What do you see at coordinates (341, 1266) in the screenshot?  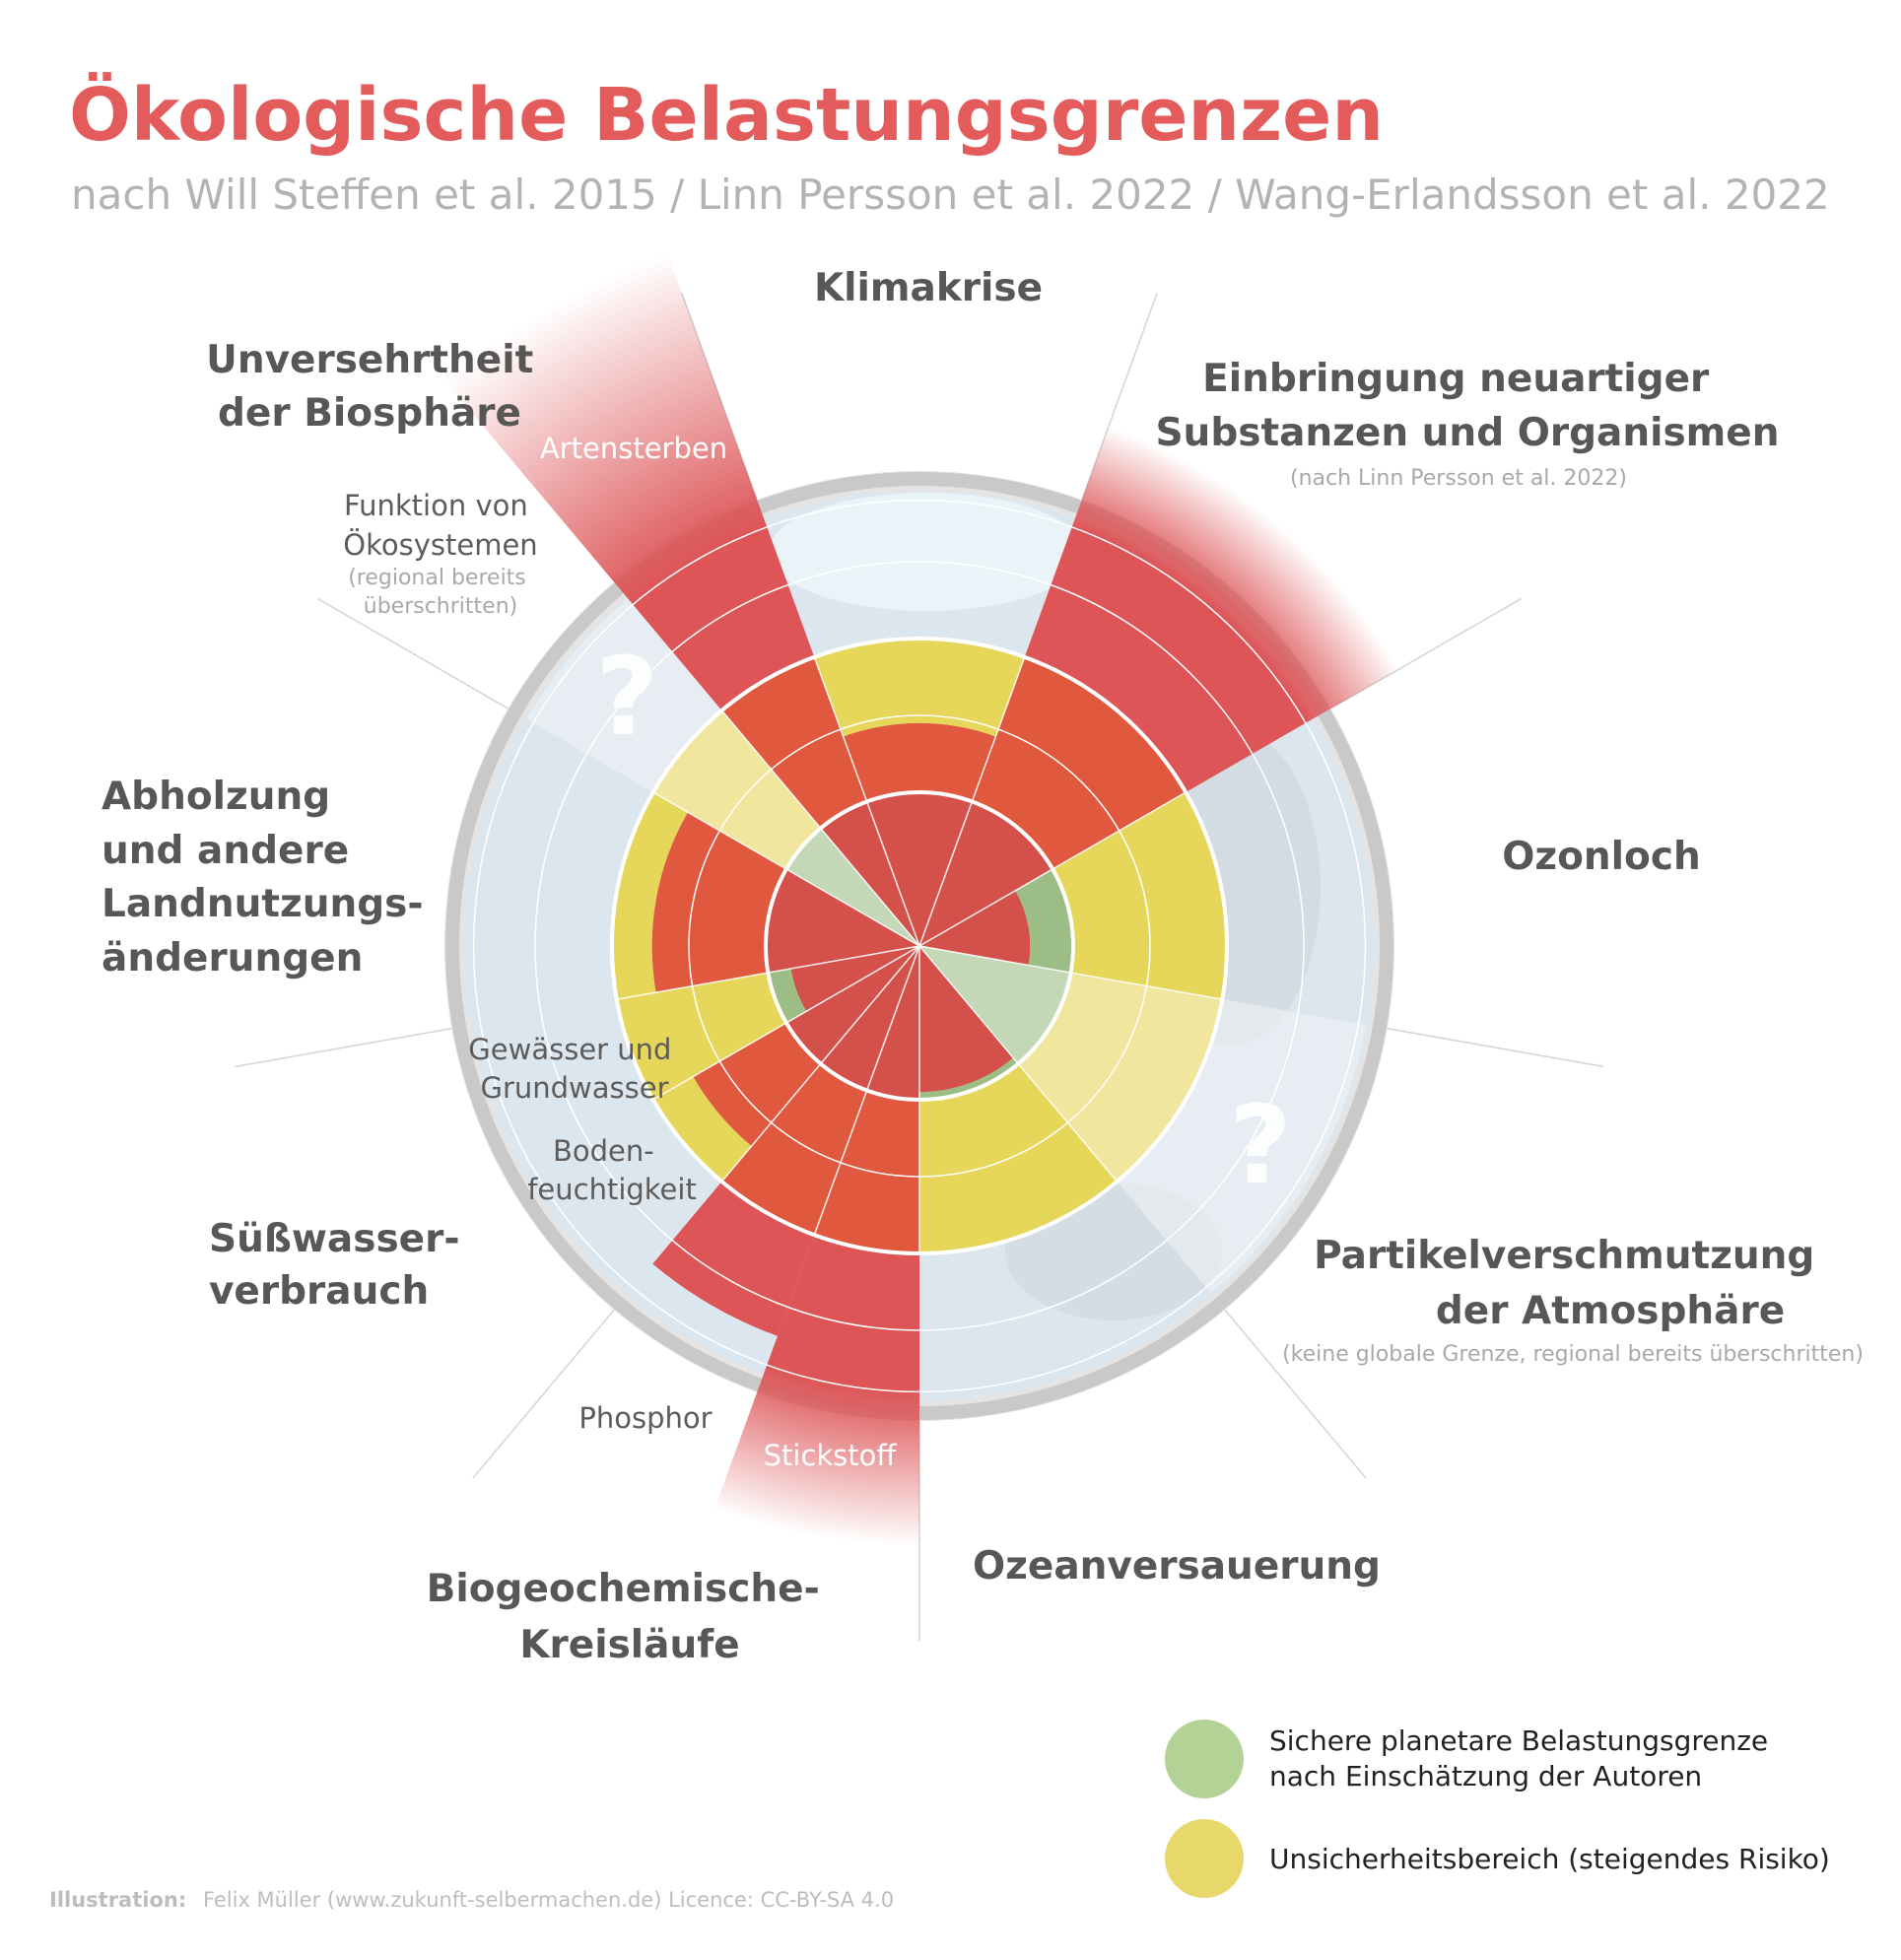 I see `label-suesswasser: Süßwasser- verbrauch` at bounding box center [341, 1266].